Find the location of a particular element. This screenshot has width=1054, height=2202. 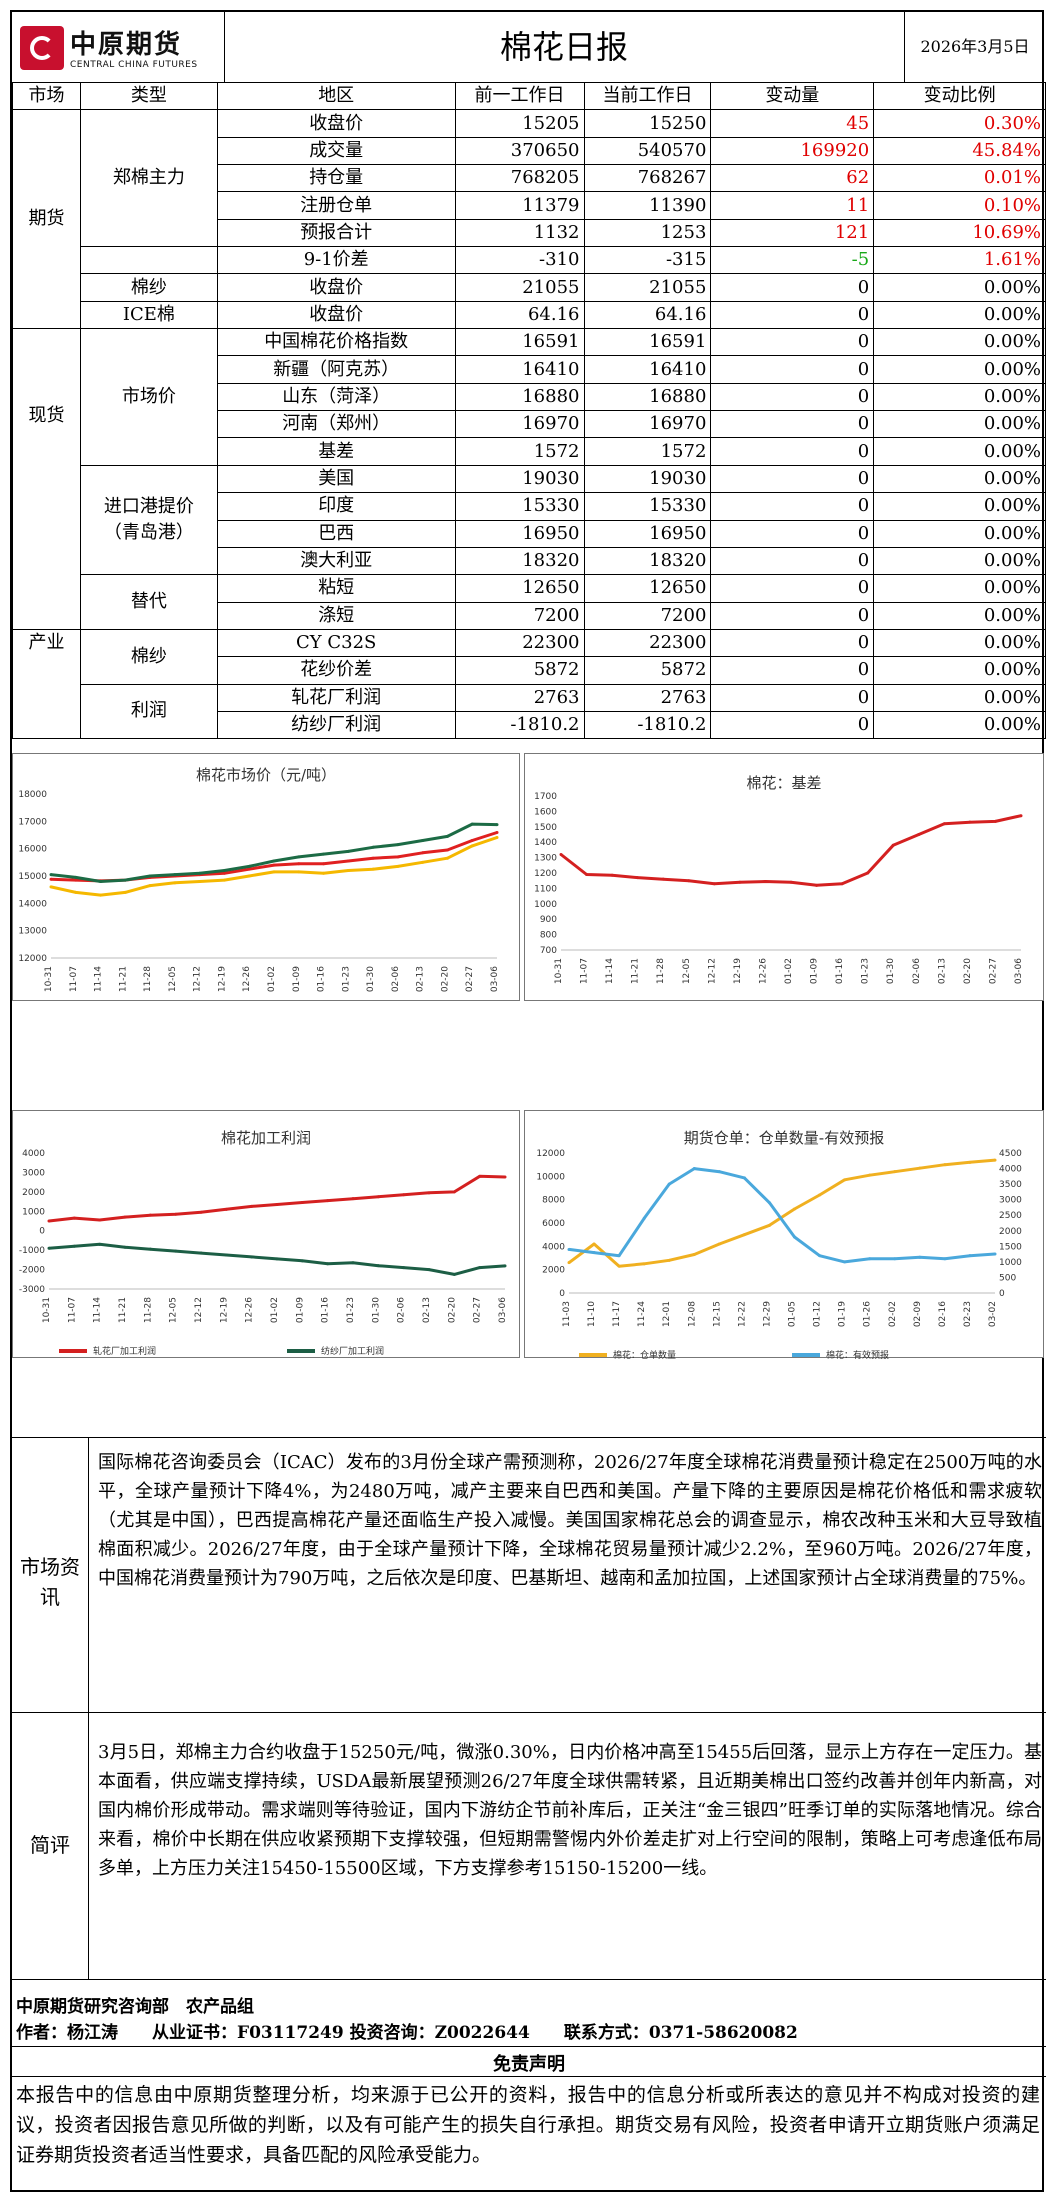

y2-tick-label: 2500 is located at coordinates (1010, 1216).